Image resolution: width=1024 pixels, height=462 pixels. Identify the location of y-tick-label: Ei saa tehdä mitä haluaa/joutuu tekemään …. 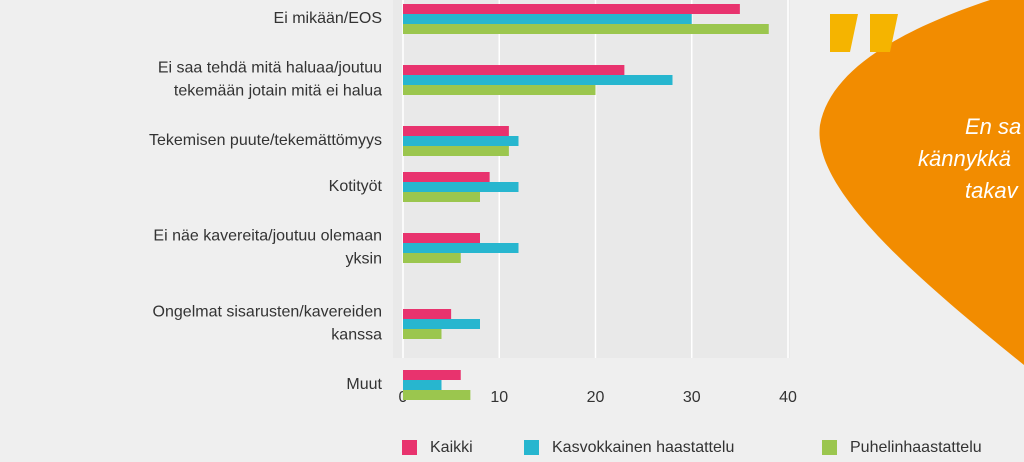
(270, 80).